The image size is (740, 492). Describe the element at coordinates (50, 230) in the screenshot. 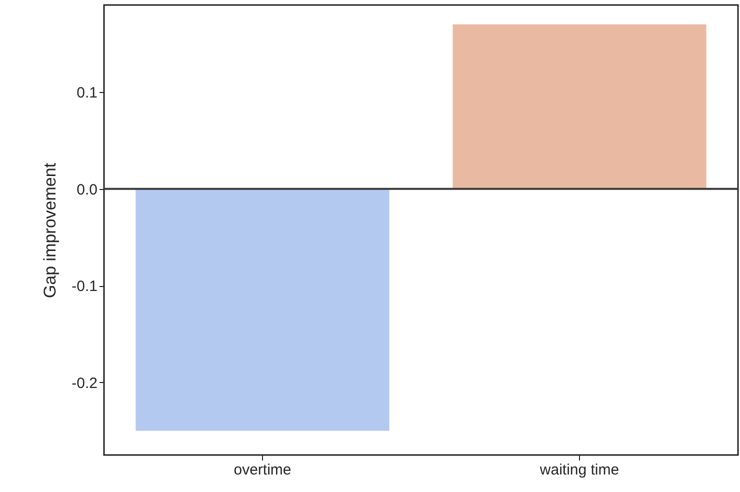

I see `y-axis-title: Gap improvement` at that location.